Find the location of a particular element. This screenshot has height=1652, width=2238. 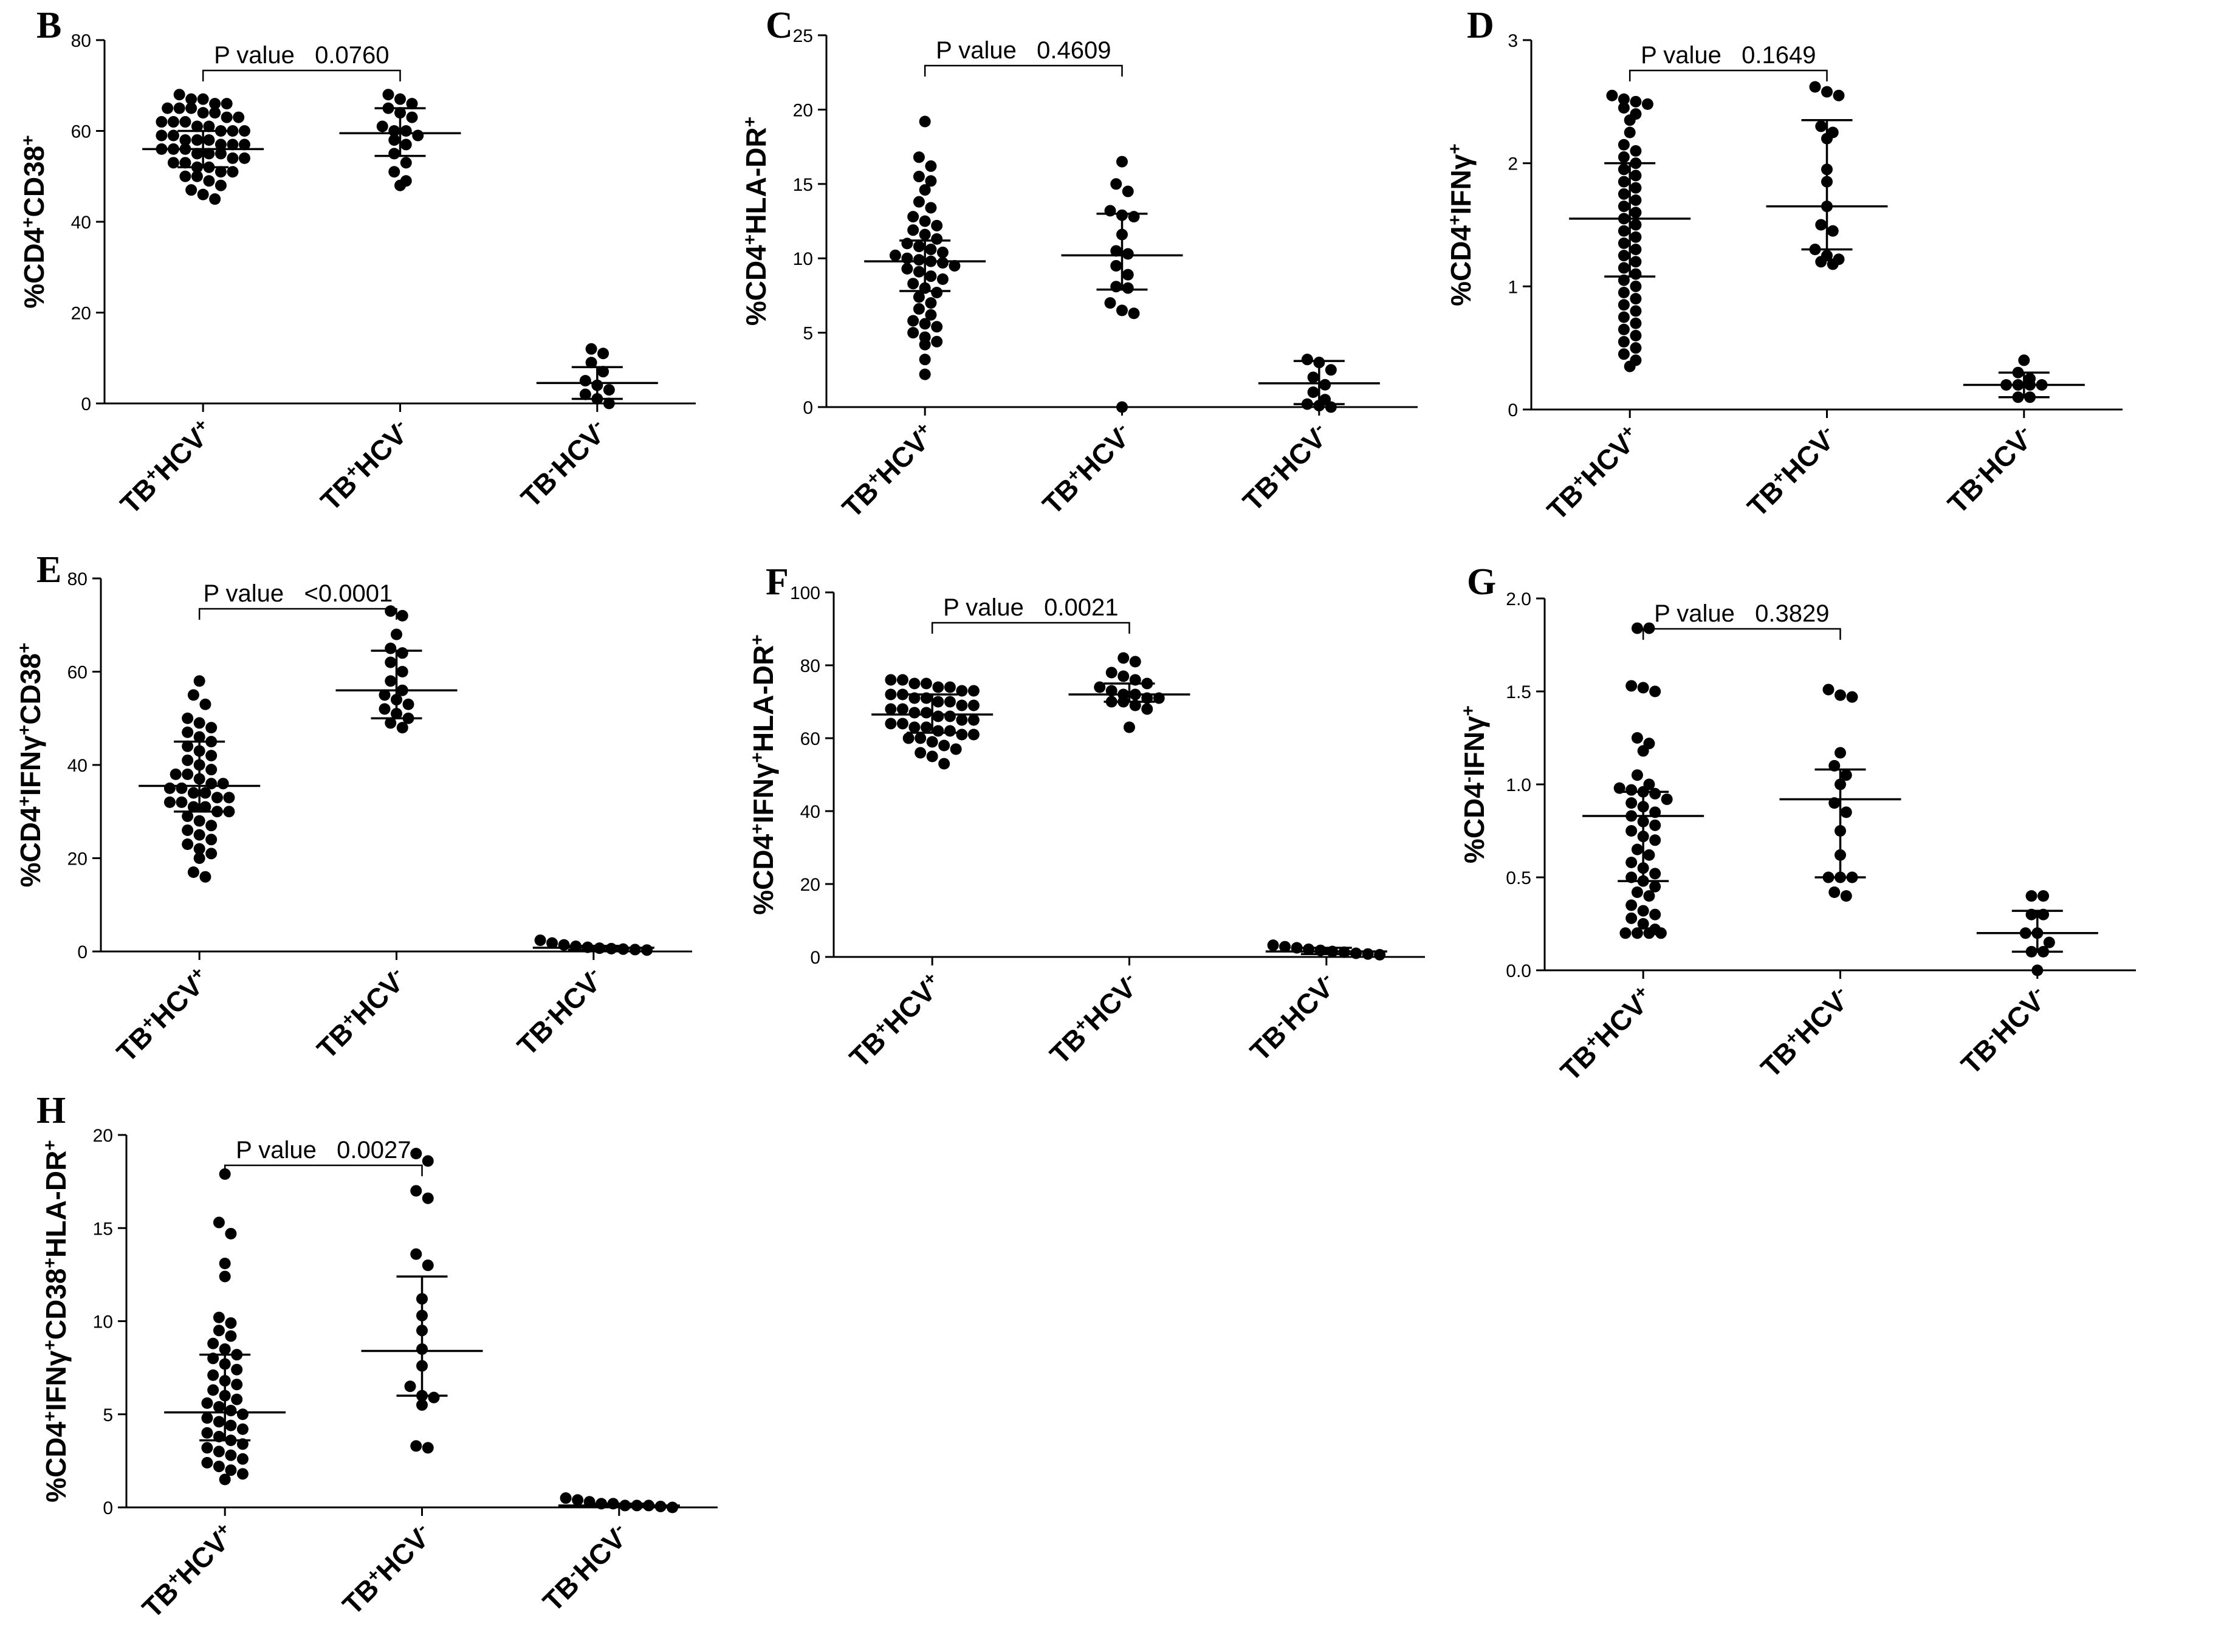

y-tick-label: 1 is located at coordinates (1513, 287).